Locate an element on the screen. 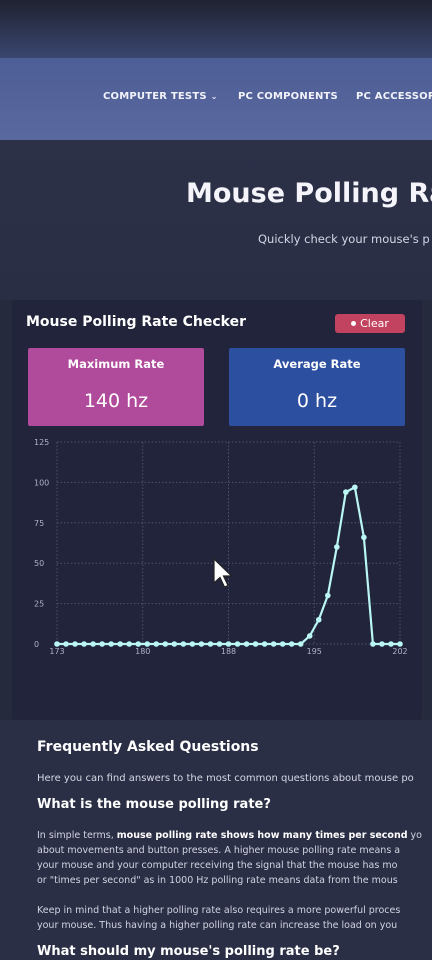 The height and width of the screenshot is (960, 432). y-tick-label: 50 is located at coordinates (39, 563).